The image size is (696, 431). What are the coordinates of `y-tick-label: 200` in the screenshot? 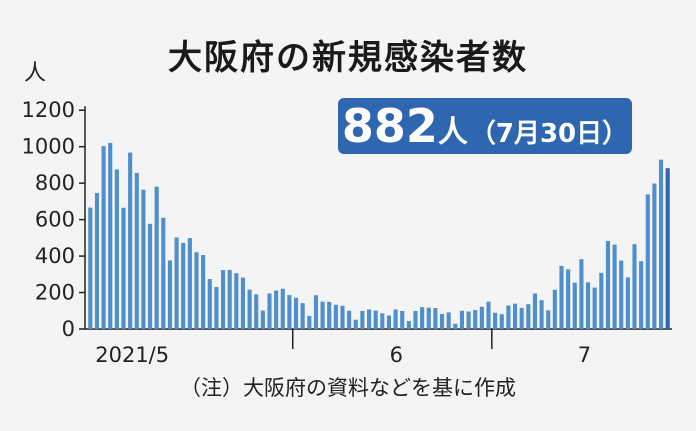 It's located at (55, 293).